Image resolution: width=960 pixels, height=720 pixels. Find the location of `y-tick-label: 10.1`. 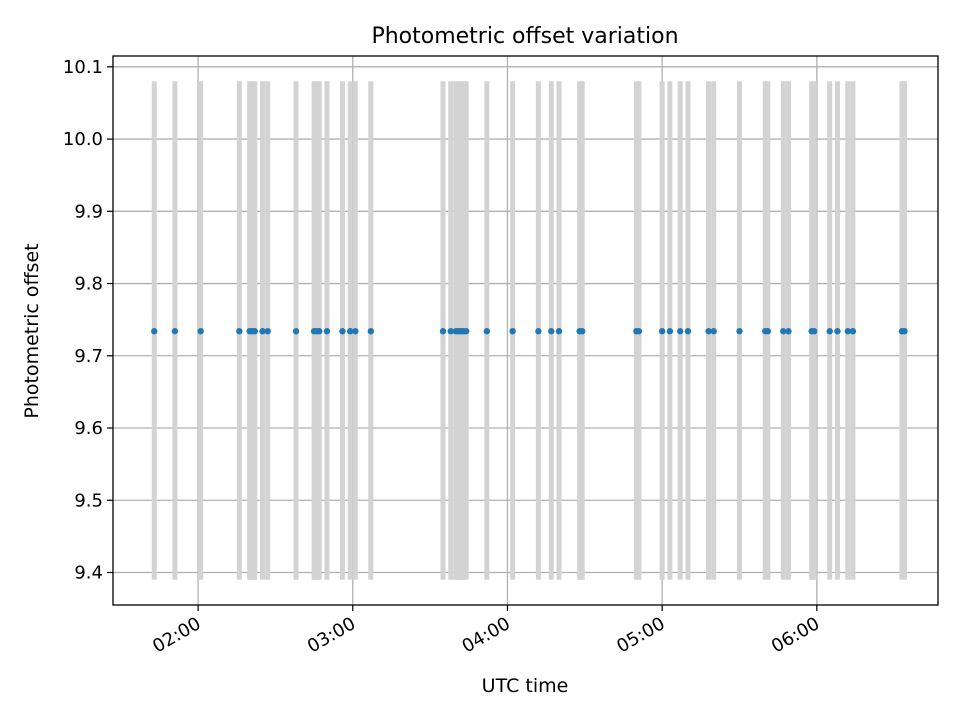

y-tick-label: 10.1 is located at coordinates (83, 67).